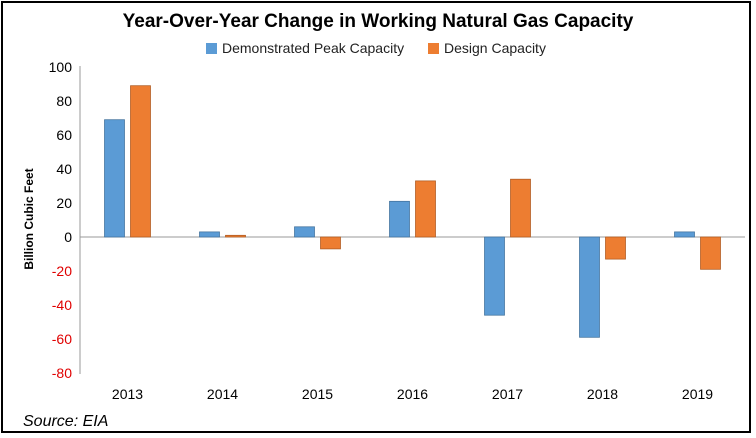 The image size is (756, 438). I want to click on source-note: Source: EIA, so click(65, 421).